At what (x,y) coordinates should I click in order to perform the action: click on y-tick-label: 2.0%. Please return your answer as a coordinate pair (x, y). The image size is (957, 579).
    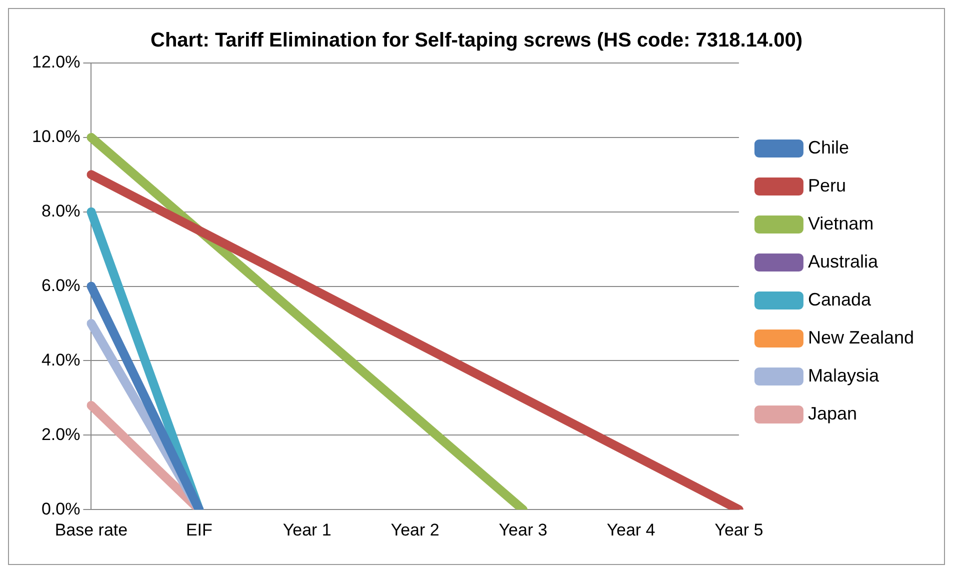
    Looking at the image, I should click on (60, 434).